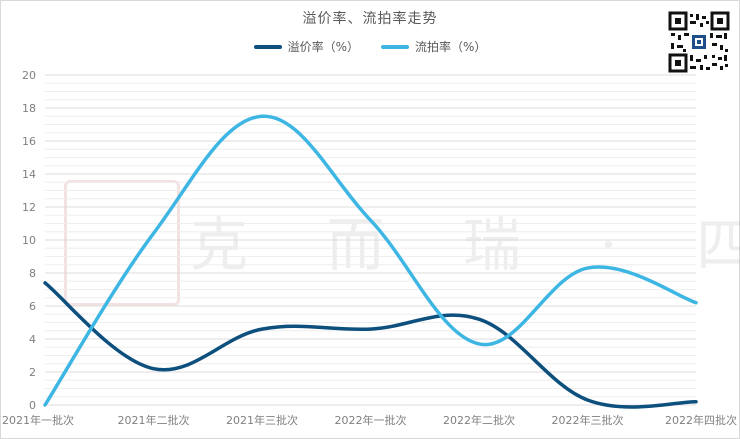 This screenshot has width=740, height=439. I want to click on y-tick-label: 8, so click(32, 273).